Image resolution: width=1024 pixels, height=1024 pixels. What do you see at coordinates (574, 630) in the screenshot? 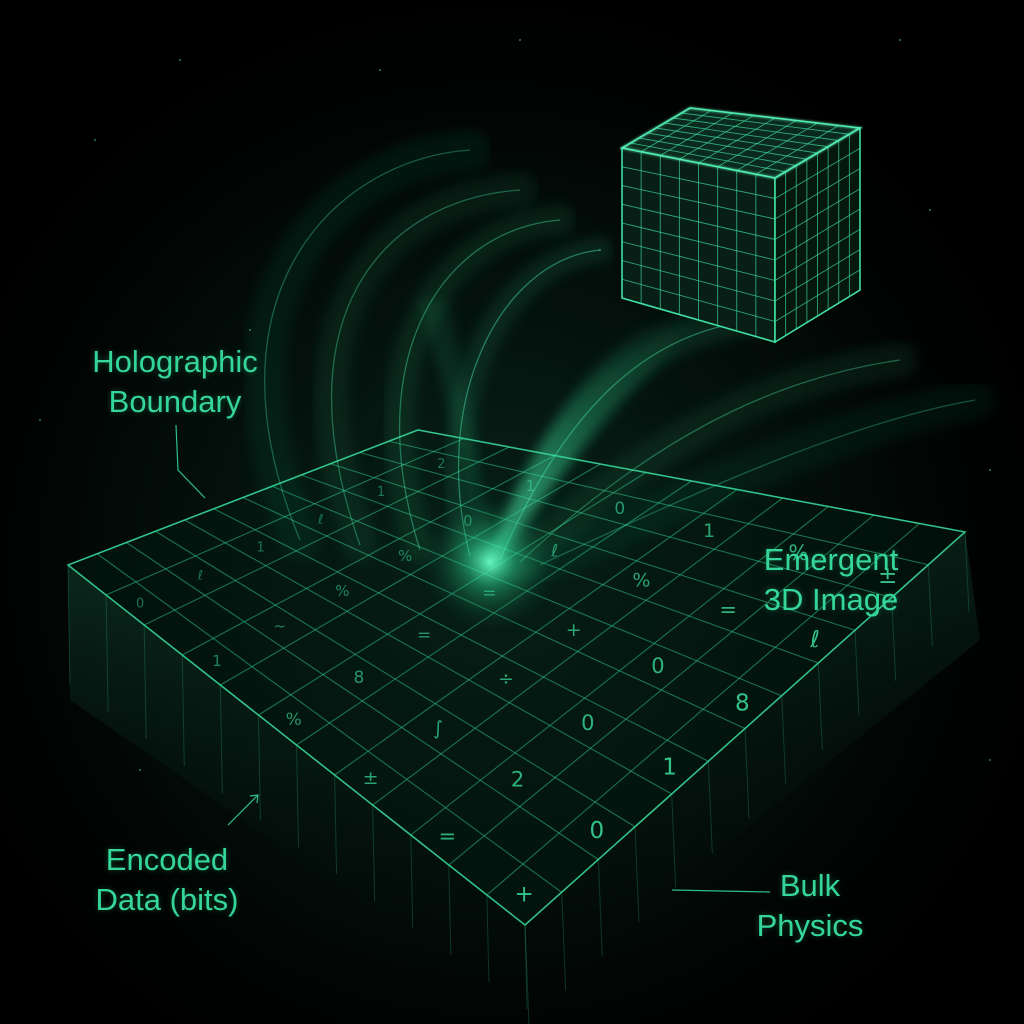
I see `encoded-bit-symbol: +` at bounding box center [574, 630].